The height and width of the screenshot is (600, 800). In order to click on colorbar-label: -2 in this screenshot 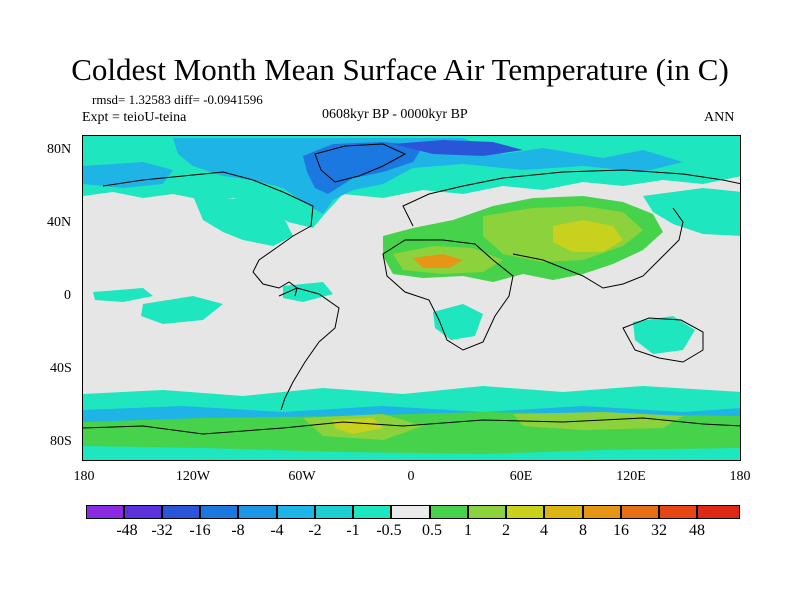, I will do `click(315, 530)`.